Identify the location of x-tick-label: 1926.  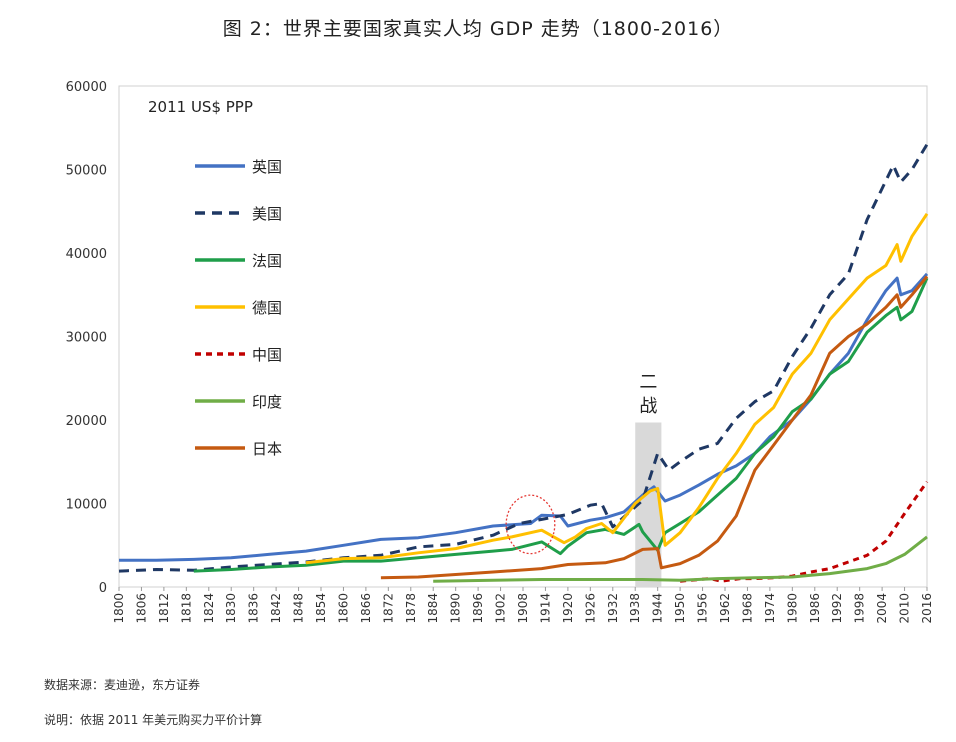
(590, 608).